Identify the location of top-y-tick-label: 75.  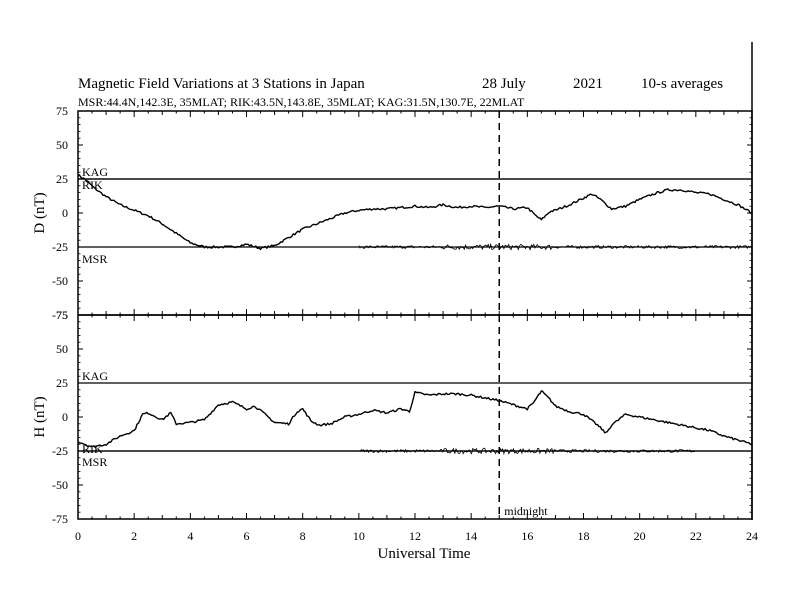
(62, 111).